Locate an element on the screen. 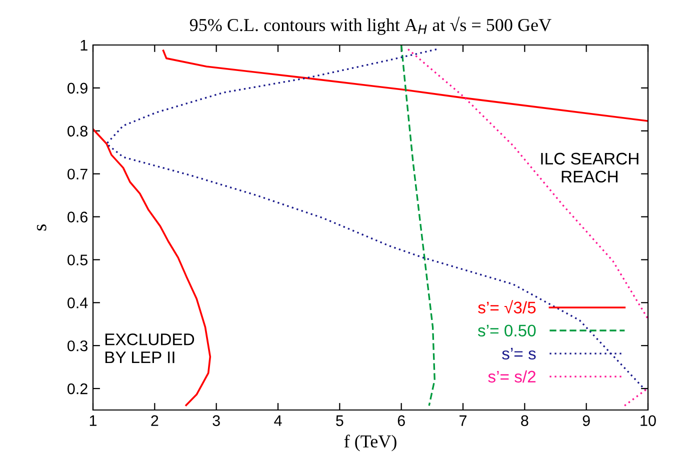  y-tick-label: 0.4 is located at coordinates (78, 303).